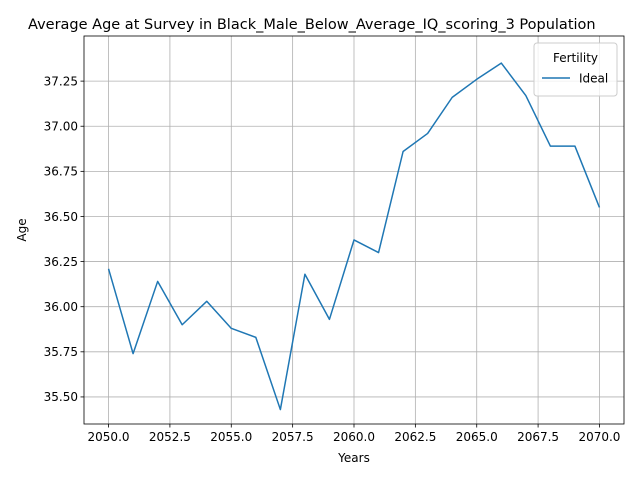 The image size is (640, 480). I want to click on y-axis-label: Age, so click(22, 229).